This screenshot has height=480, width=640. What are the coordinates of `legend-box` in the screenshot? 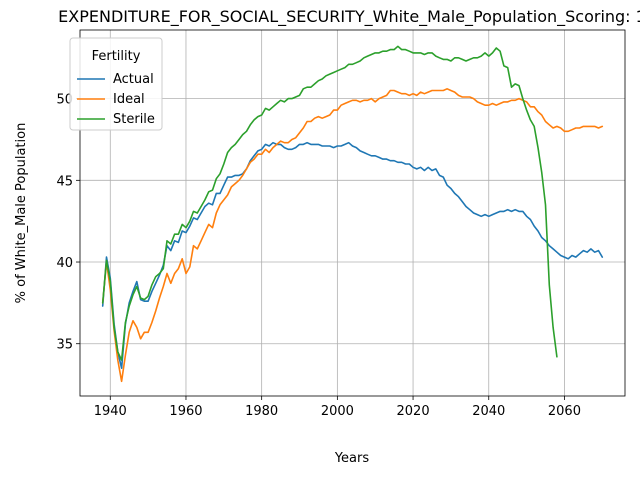 It's located at (116, 84).